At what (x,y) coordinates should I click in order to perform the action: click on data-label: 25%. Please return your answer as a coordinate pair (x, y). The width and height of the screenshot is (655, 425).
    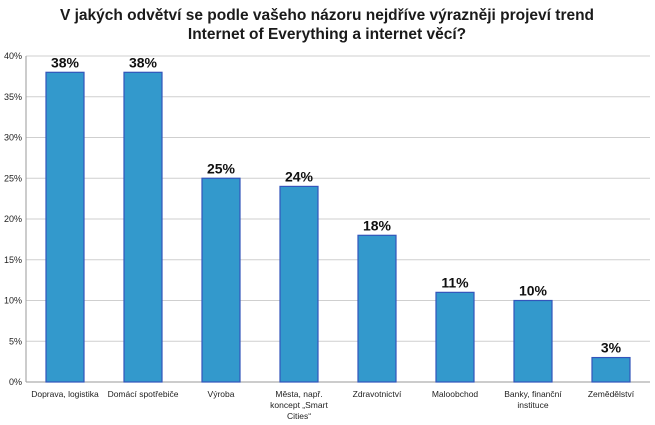
    Looking at the image, I should click on (221, 168).